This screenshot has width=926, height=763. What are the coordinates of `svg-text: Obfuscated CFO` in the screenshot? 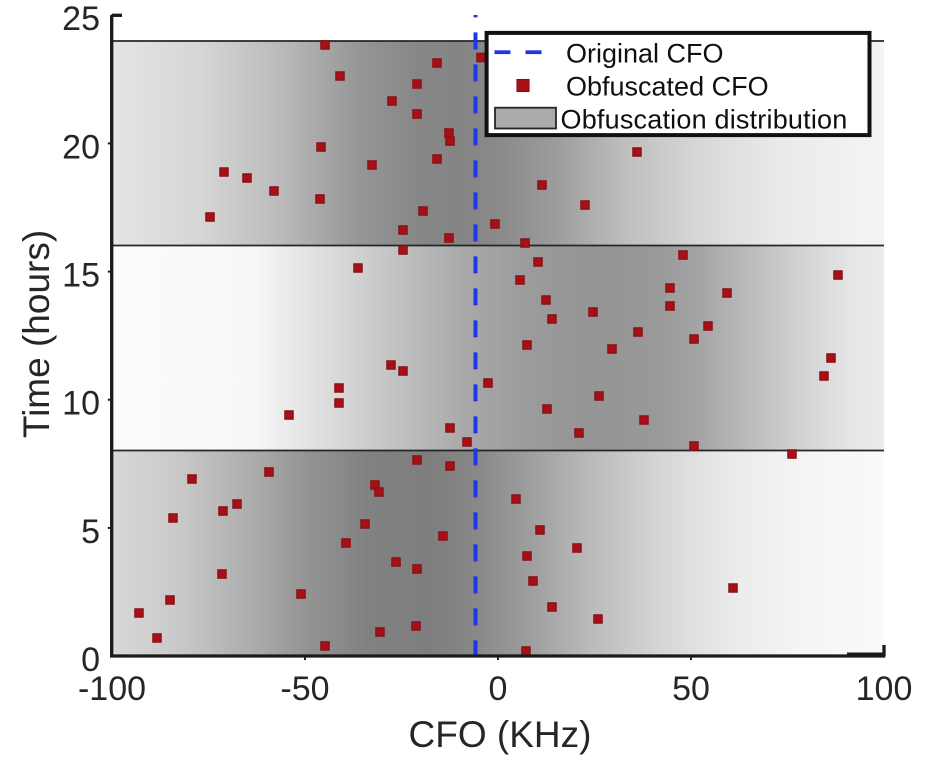 It's located at (667, 87).